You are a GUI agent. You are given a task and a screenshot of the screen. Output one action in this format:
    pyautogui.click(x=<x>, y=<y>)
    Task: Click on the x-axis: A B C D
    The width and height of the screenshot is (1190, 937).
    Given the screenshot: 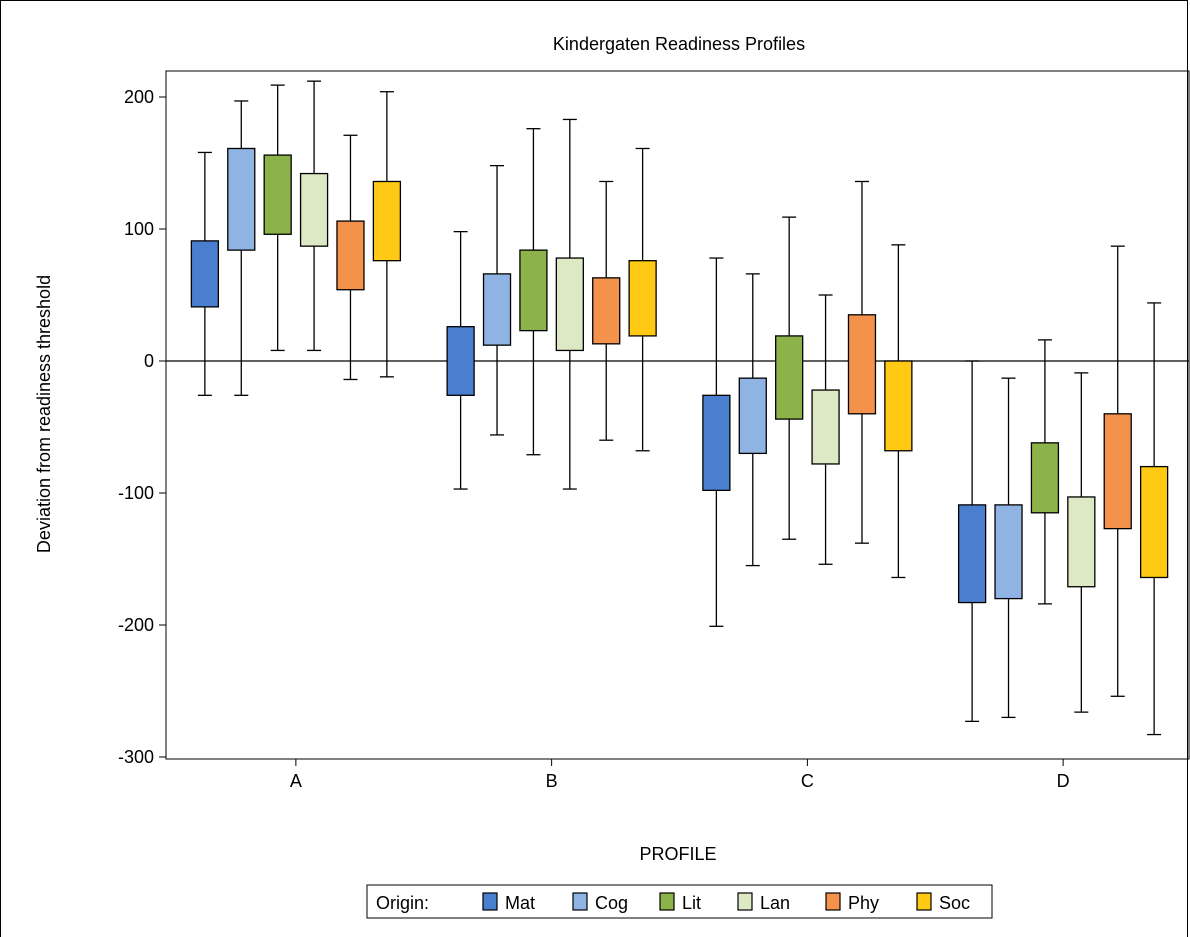 What is the action you would take?
    pyautogui.click(x=680, y=775)
    